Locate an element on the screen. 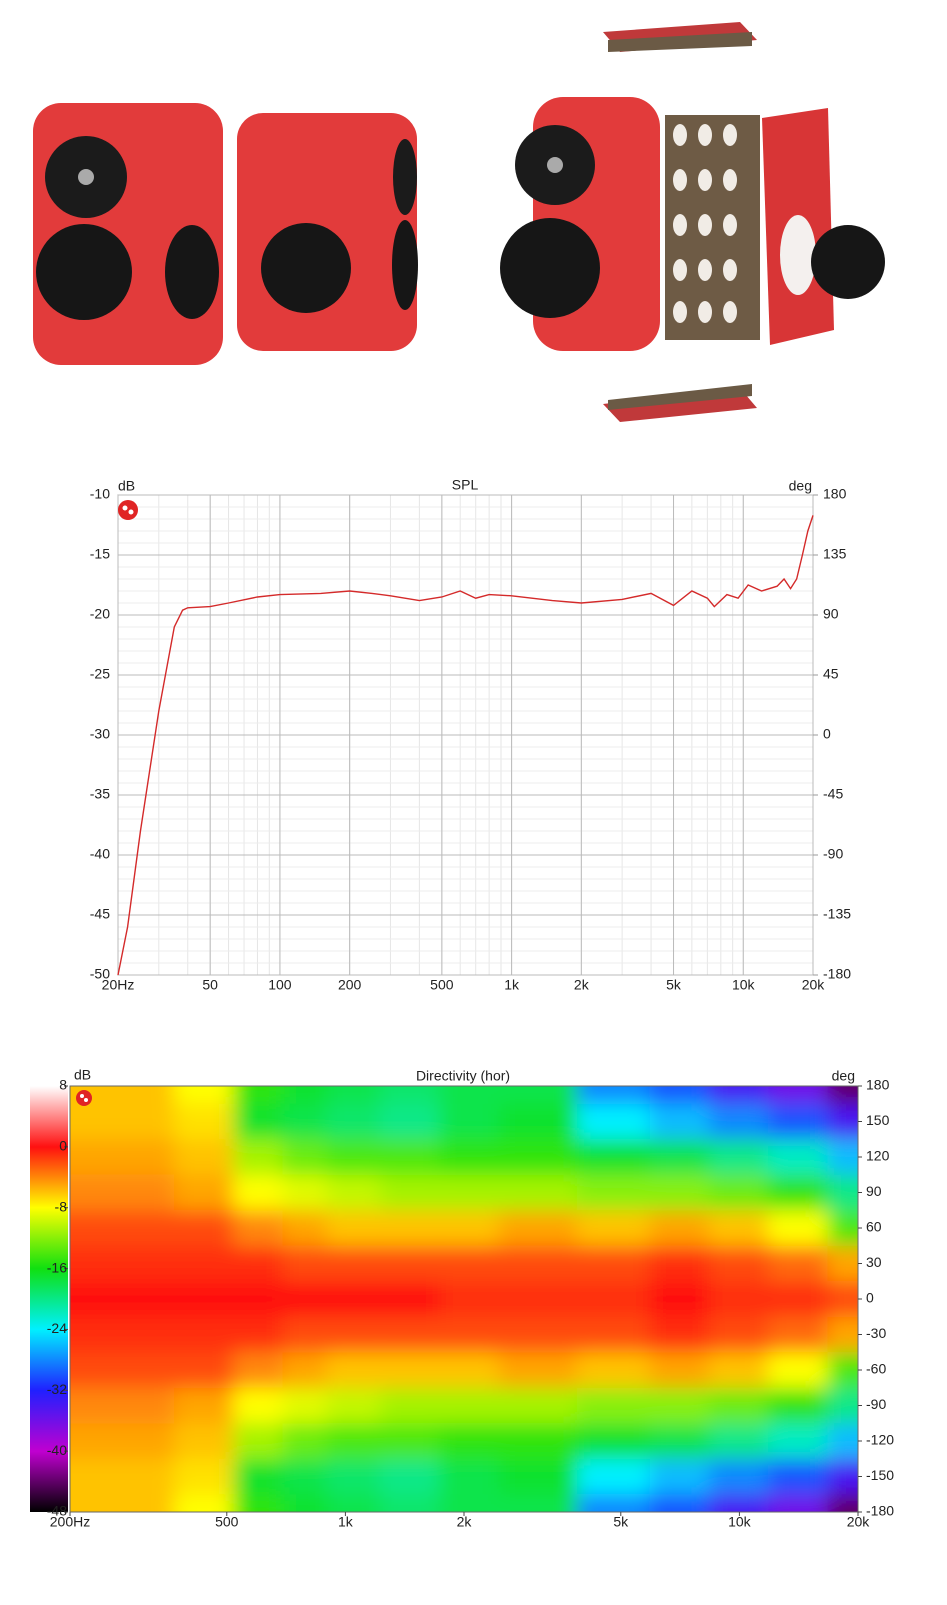 This screenshot has width=947, height=1605. colorbar is located at coordinates (49, 1299).